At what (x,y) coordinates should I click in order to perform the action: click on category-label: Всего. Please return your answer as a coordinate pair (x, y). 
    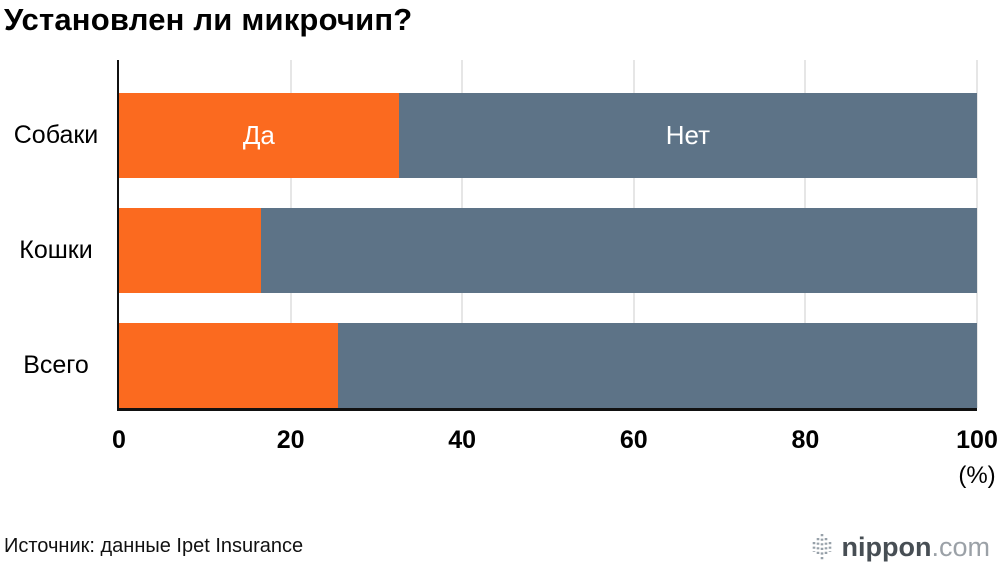
    Looking at the image, I should click on (56, 365).